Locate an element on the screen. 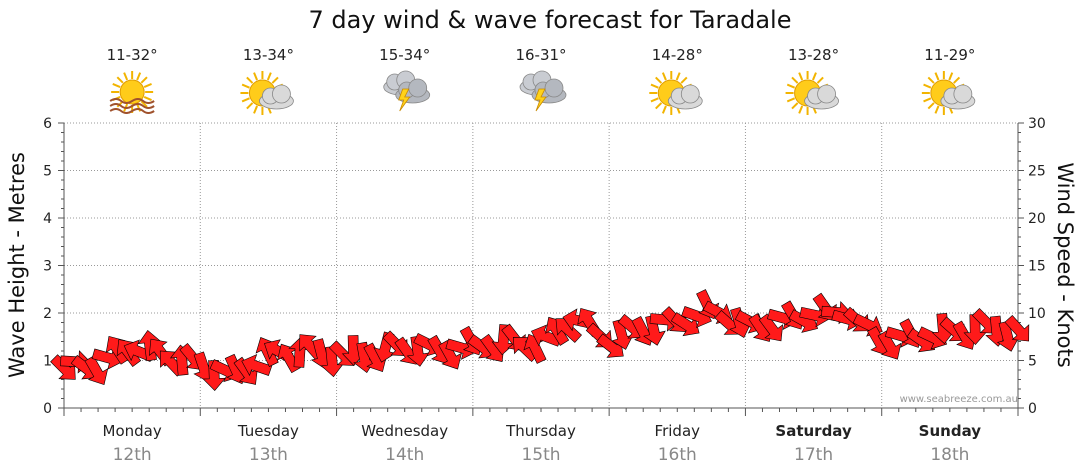  y-tick-left-label: 0 is located at coordinates (47, 409).